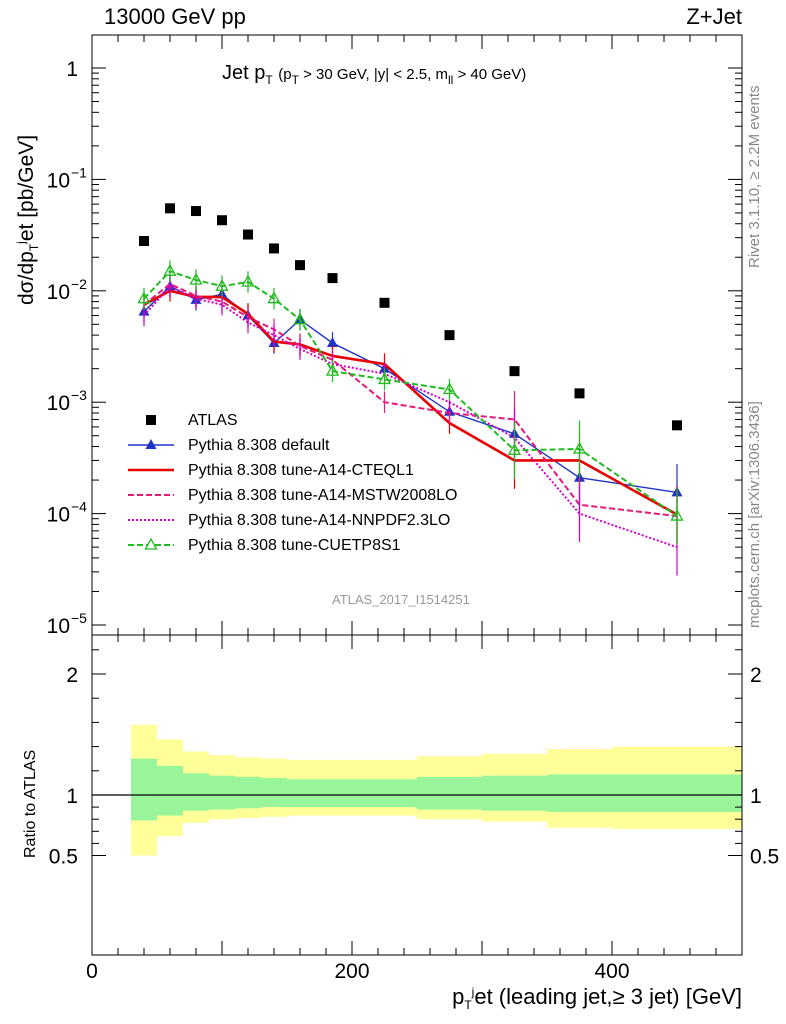 This screenshot has width=786, height=1024. I want to click on series-1-point, so click(332, 341).